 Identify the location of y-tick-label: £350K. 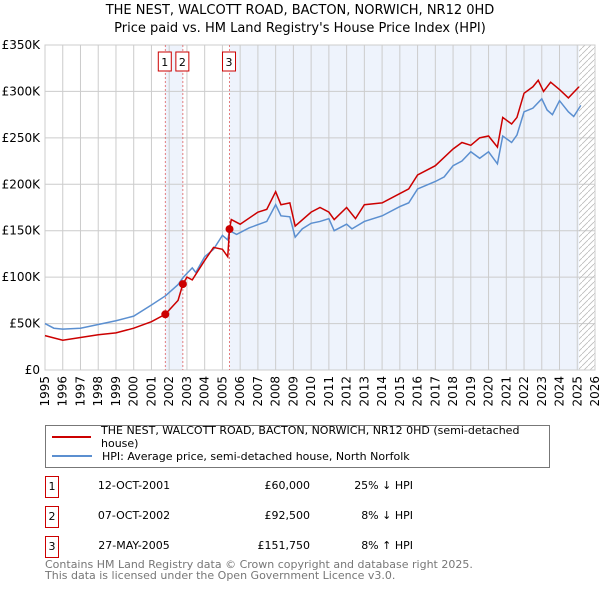
(22, 45).